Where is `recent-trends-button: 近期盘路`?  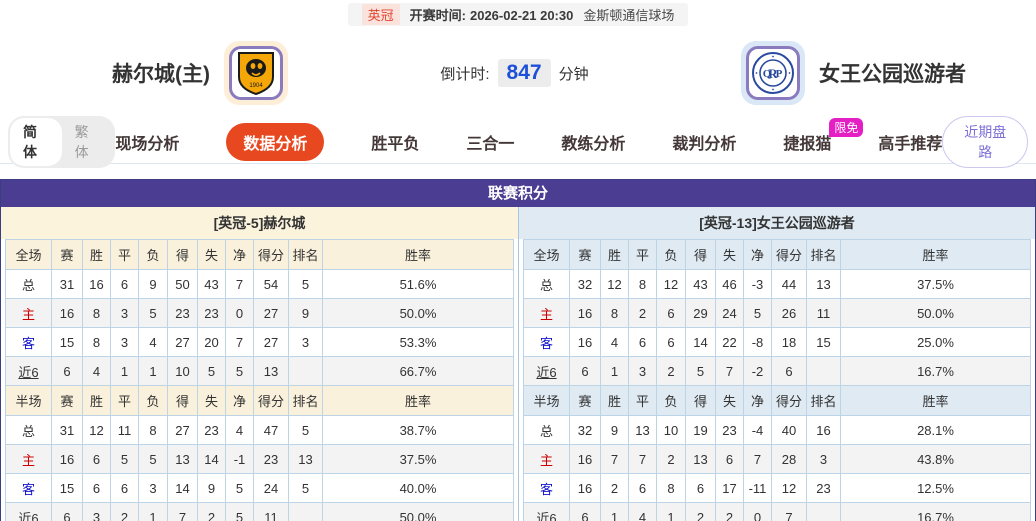
recent-trends-button: 近期盘路 is located at coordinates (985, 141).